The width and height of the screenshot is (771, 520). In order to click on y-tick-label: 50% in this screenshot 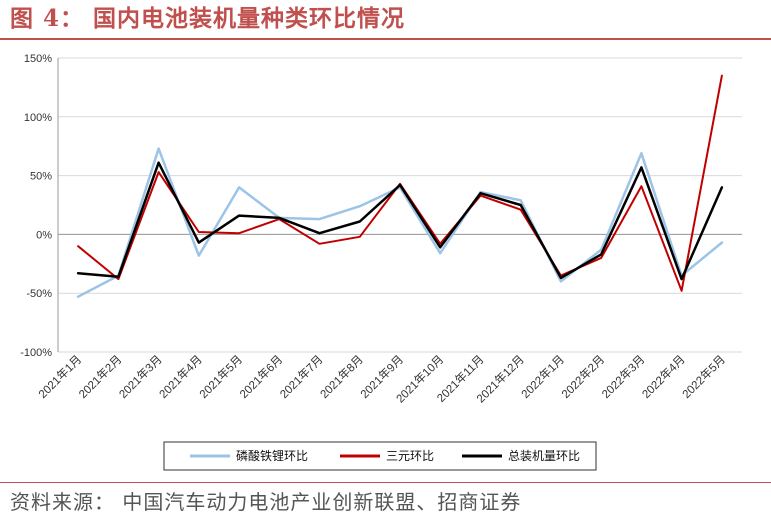, I will do `click(41, 177)`.